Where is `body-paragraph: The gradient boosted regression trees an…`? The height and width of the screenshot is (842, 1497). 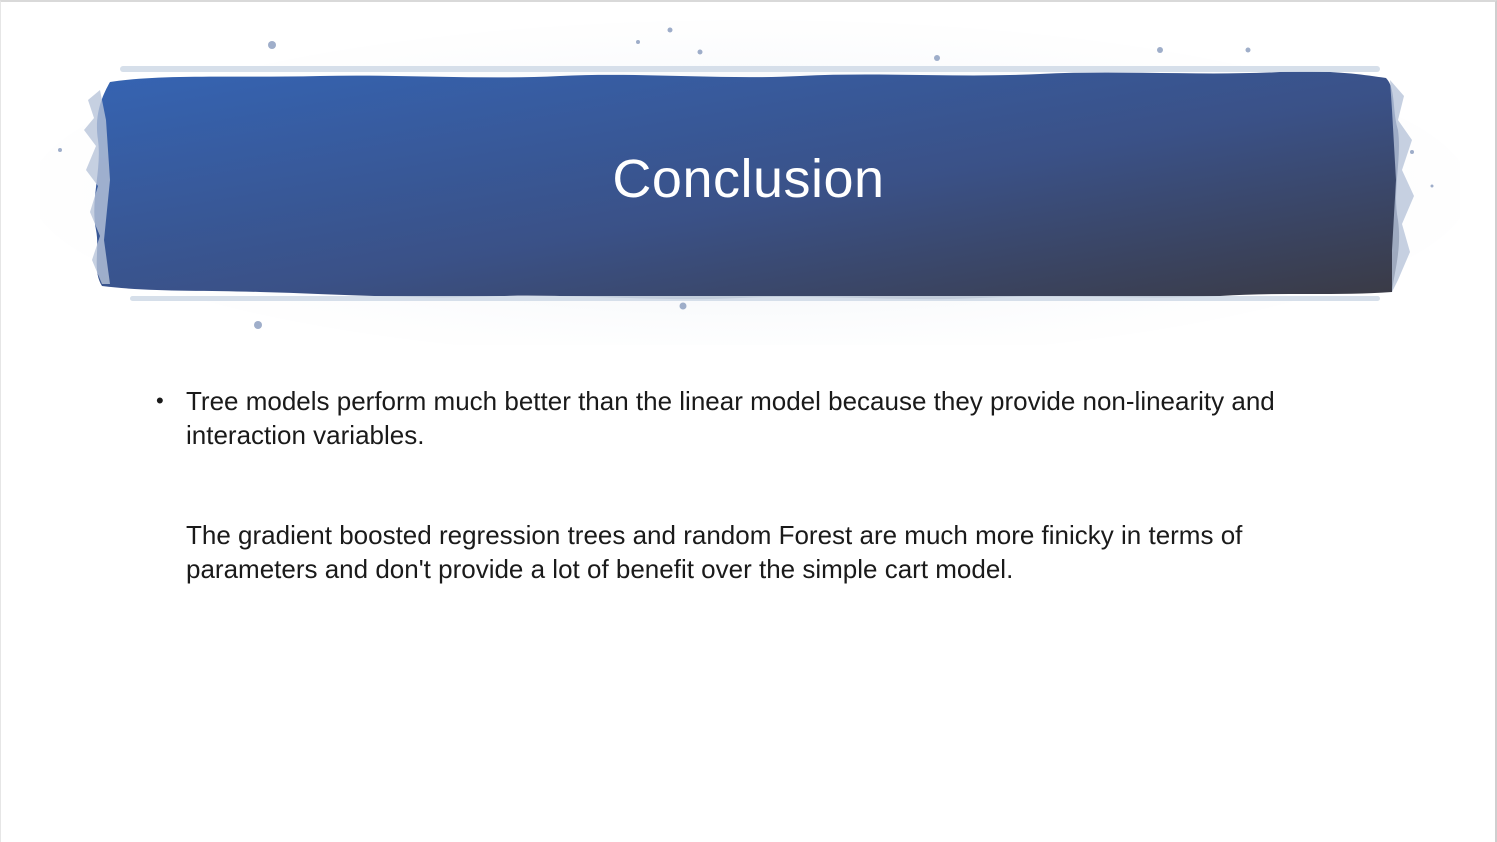
body-paragraph: The gradient boosted regression trees an… is located at coordinates (714, 552).